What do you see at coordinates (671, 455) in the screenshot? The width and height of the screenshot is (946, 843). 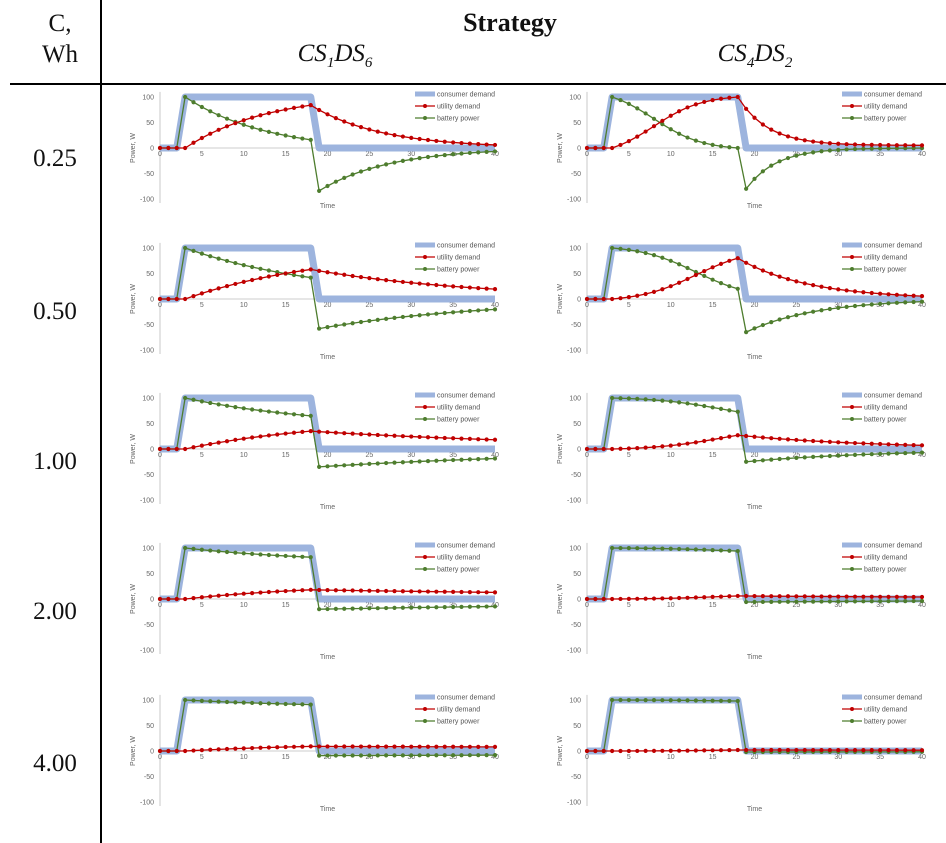 I see `x-tick-label: 10` at bounding box center [671, 455].